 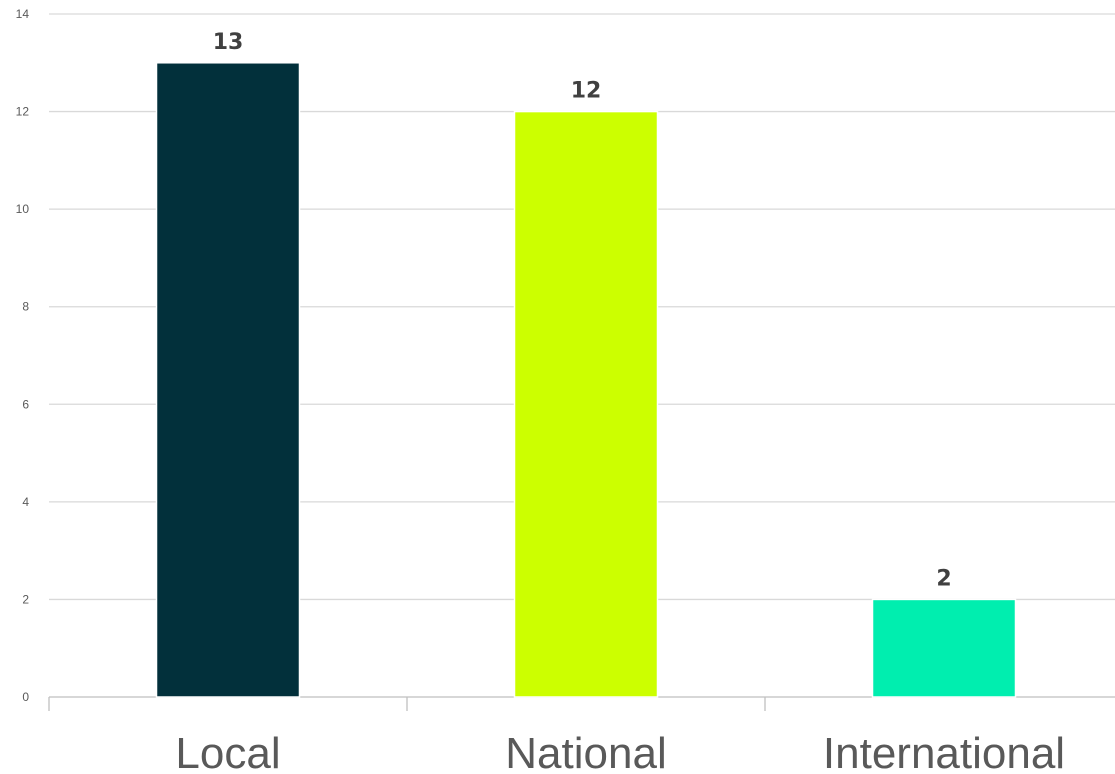 What do you see at coordinates (25, 697) in the screenshot?
I see `y-tick-label: 0` at bounding box center [25, 697].